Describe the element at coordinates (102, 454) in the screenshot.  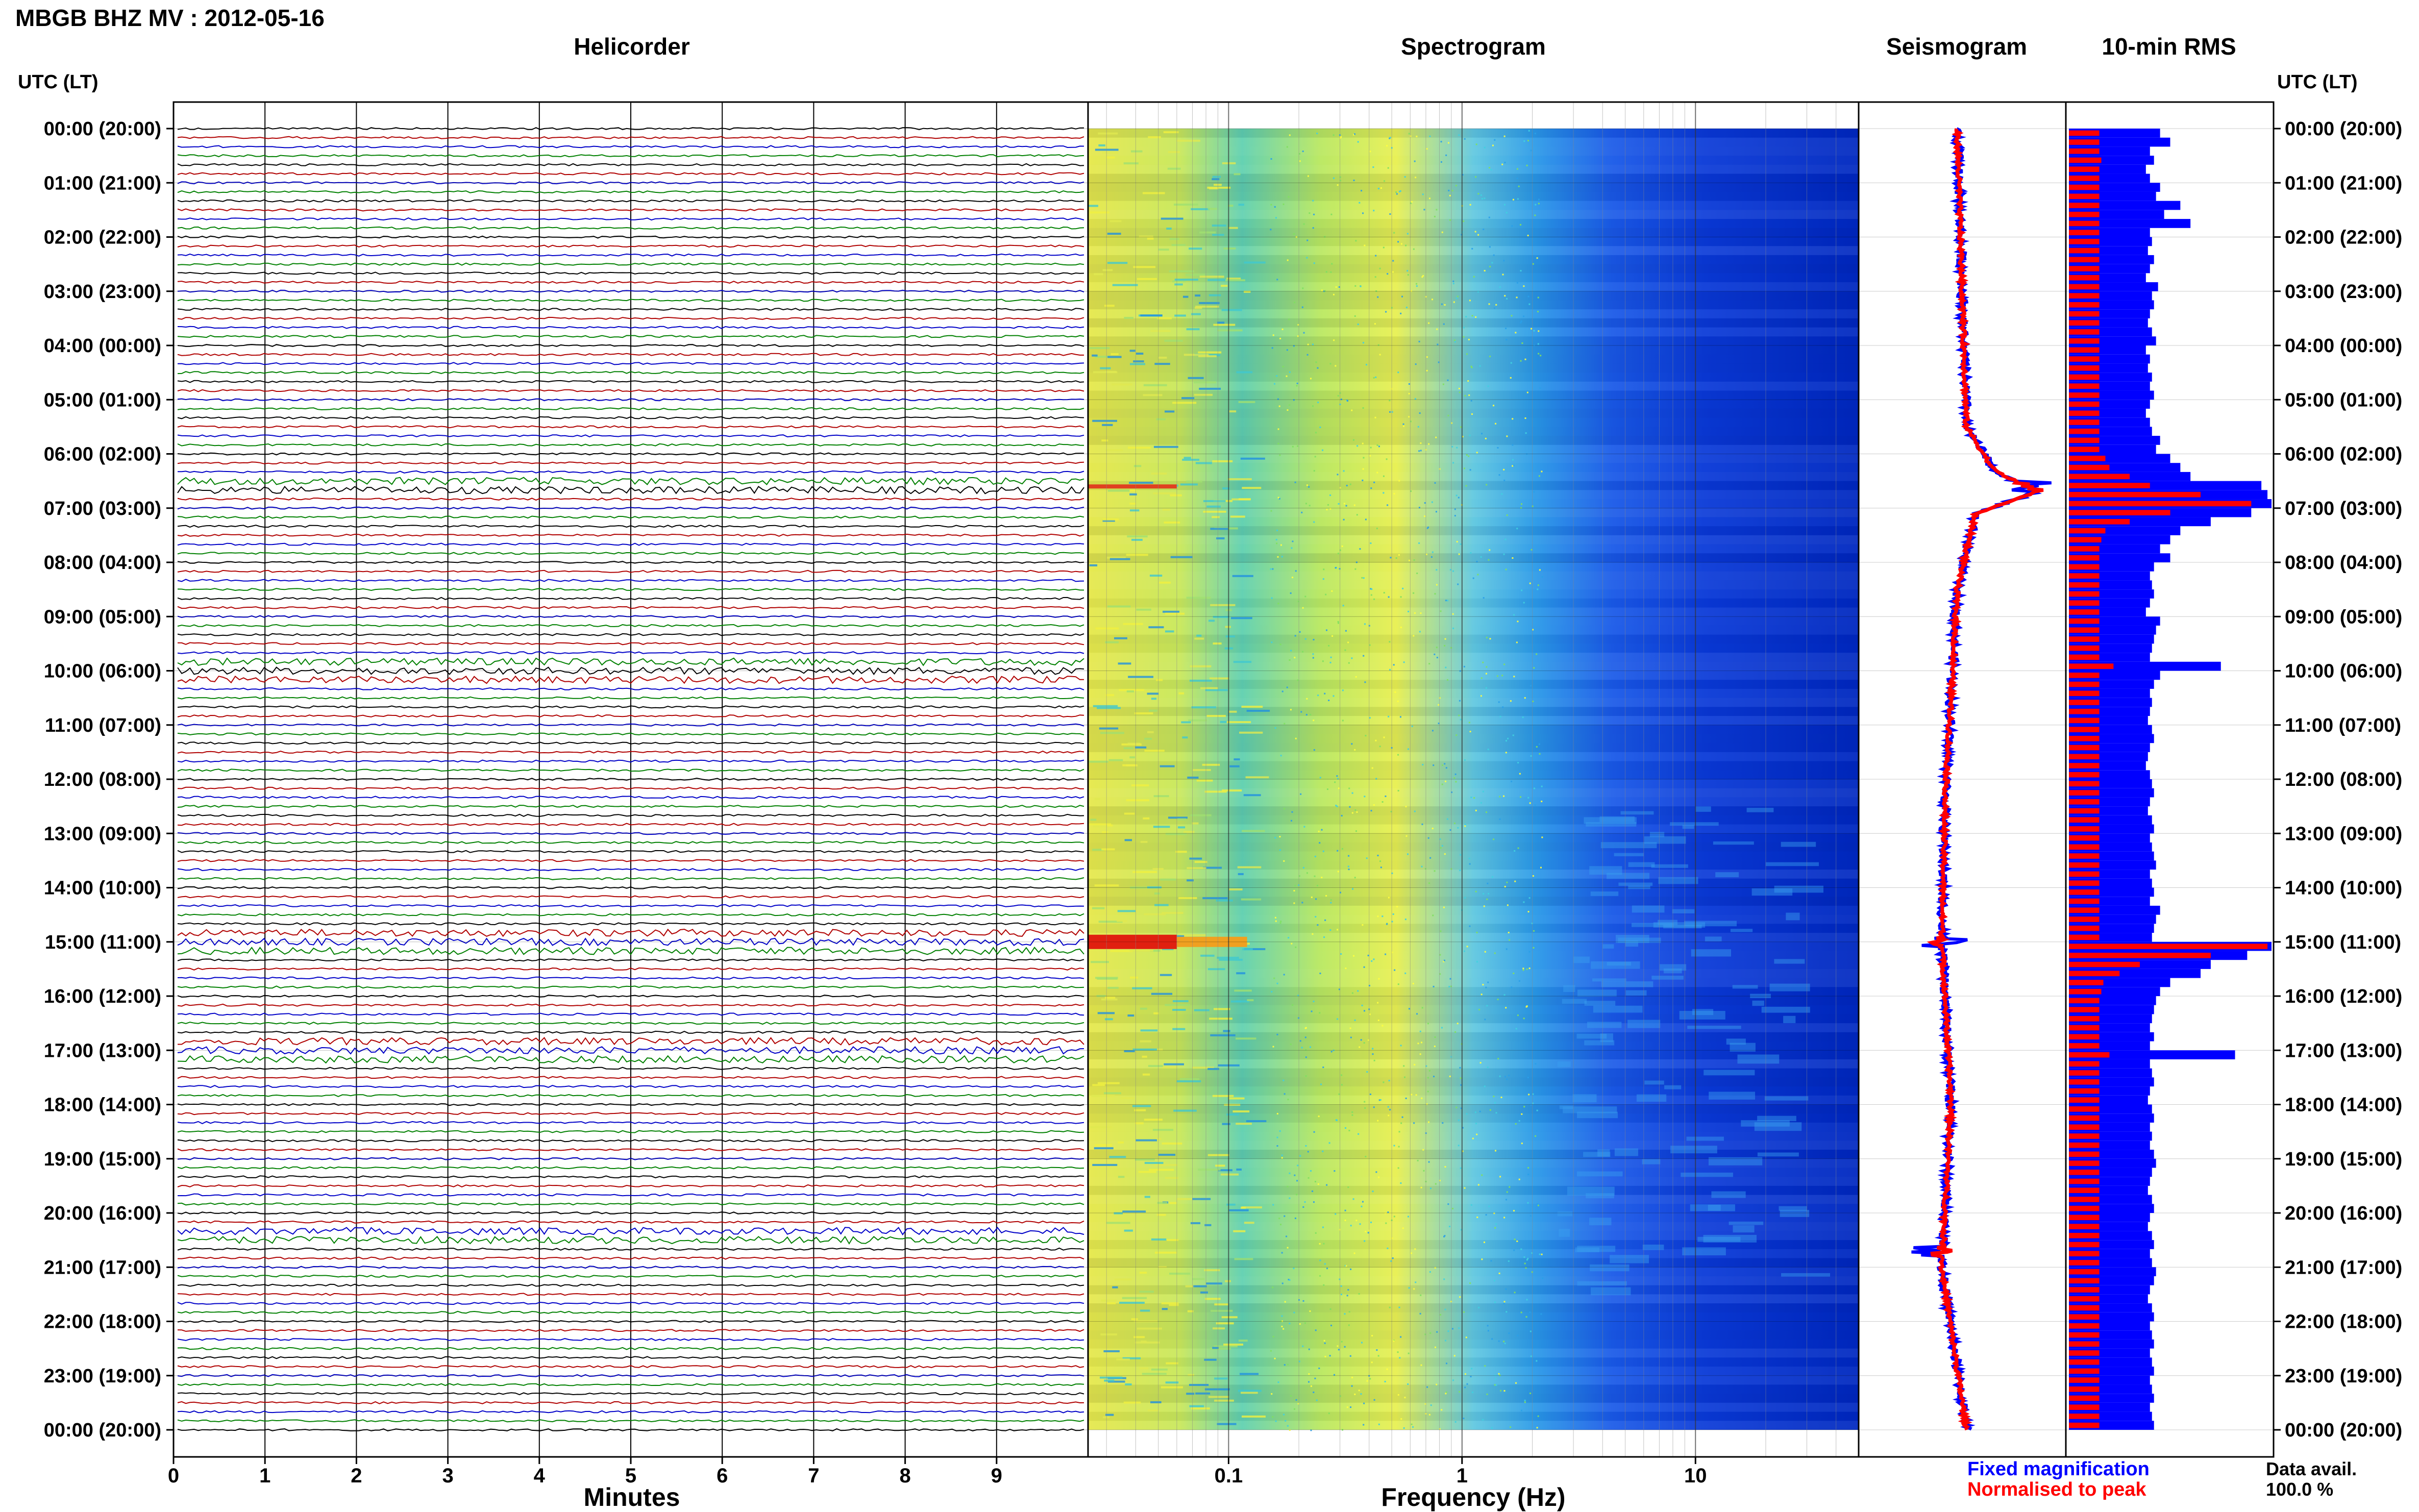
I see `hour-label-left: 06:00 (02:00)` at that location.